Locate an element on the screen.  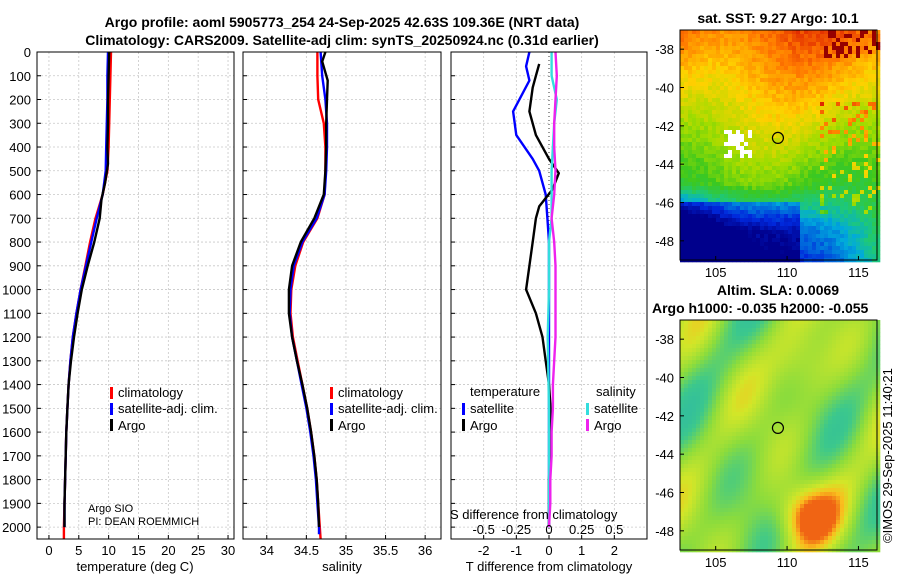
lat-tick-label: -40 is located at coordinates (664, 88).